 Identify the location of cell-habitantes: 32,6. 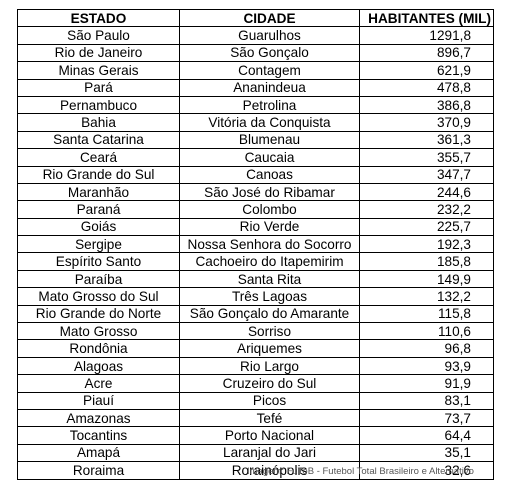
(426, 470).